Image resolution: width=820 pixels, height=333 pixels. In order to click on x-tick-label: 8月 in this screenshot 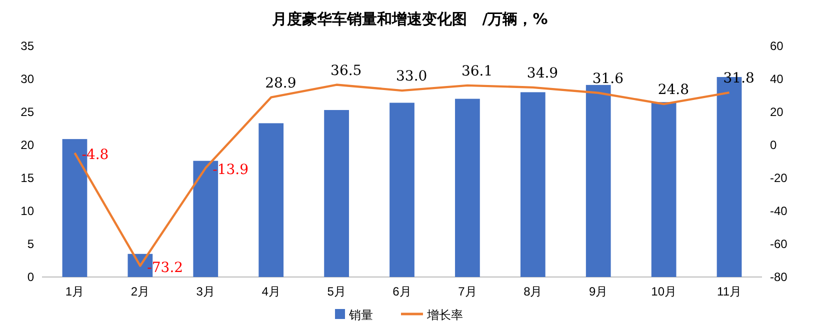, I will do `click(533, 291)`.